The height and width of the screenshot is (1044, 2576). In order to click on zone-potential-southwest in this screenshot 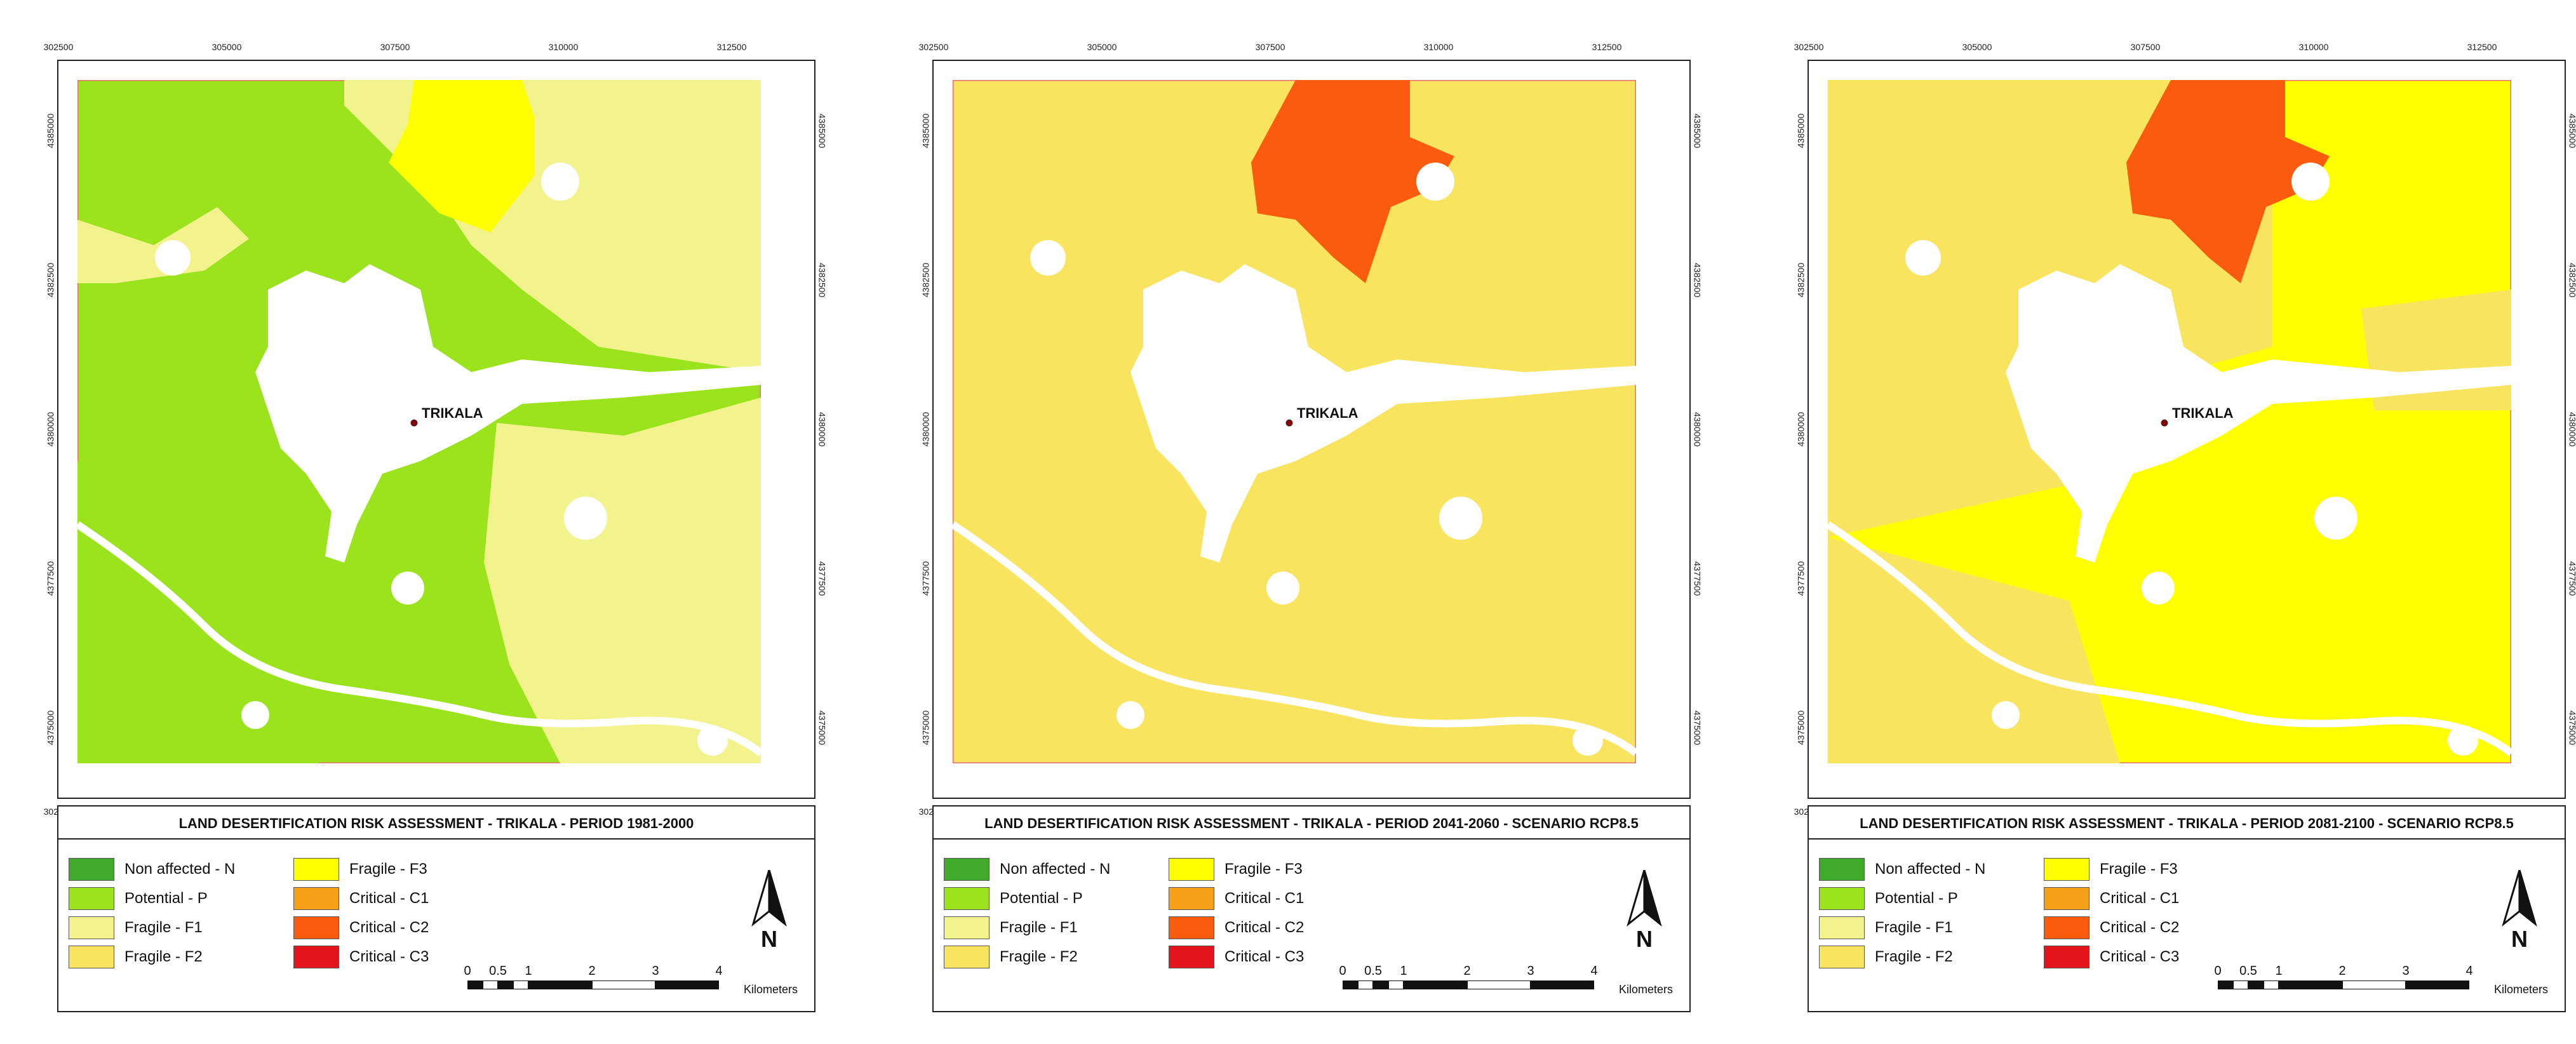, I will do `click(210, 612)`.